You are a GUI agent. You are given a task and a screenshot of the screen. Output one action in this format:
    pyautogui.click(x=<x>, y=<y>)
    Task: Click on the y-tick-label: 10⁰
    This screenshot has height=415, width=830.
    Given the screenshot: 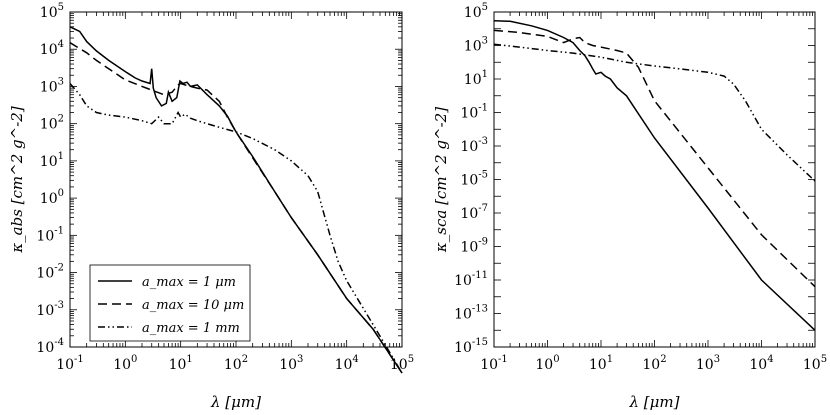 What is the action you would take?
    pyautogui.click(x=52, y=197)
    